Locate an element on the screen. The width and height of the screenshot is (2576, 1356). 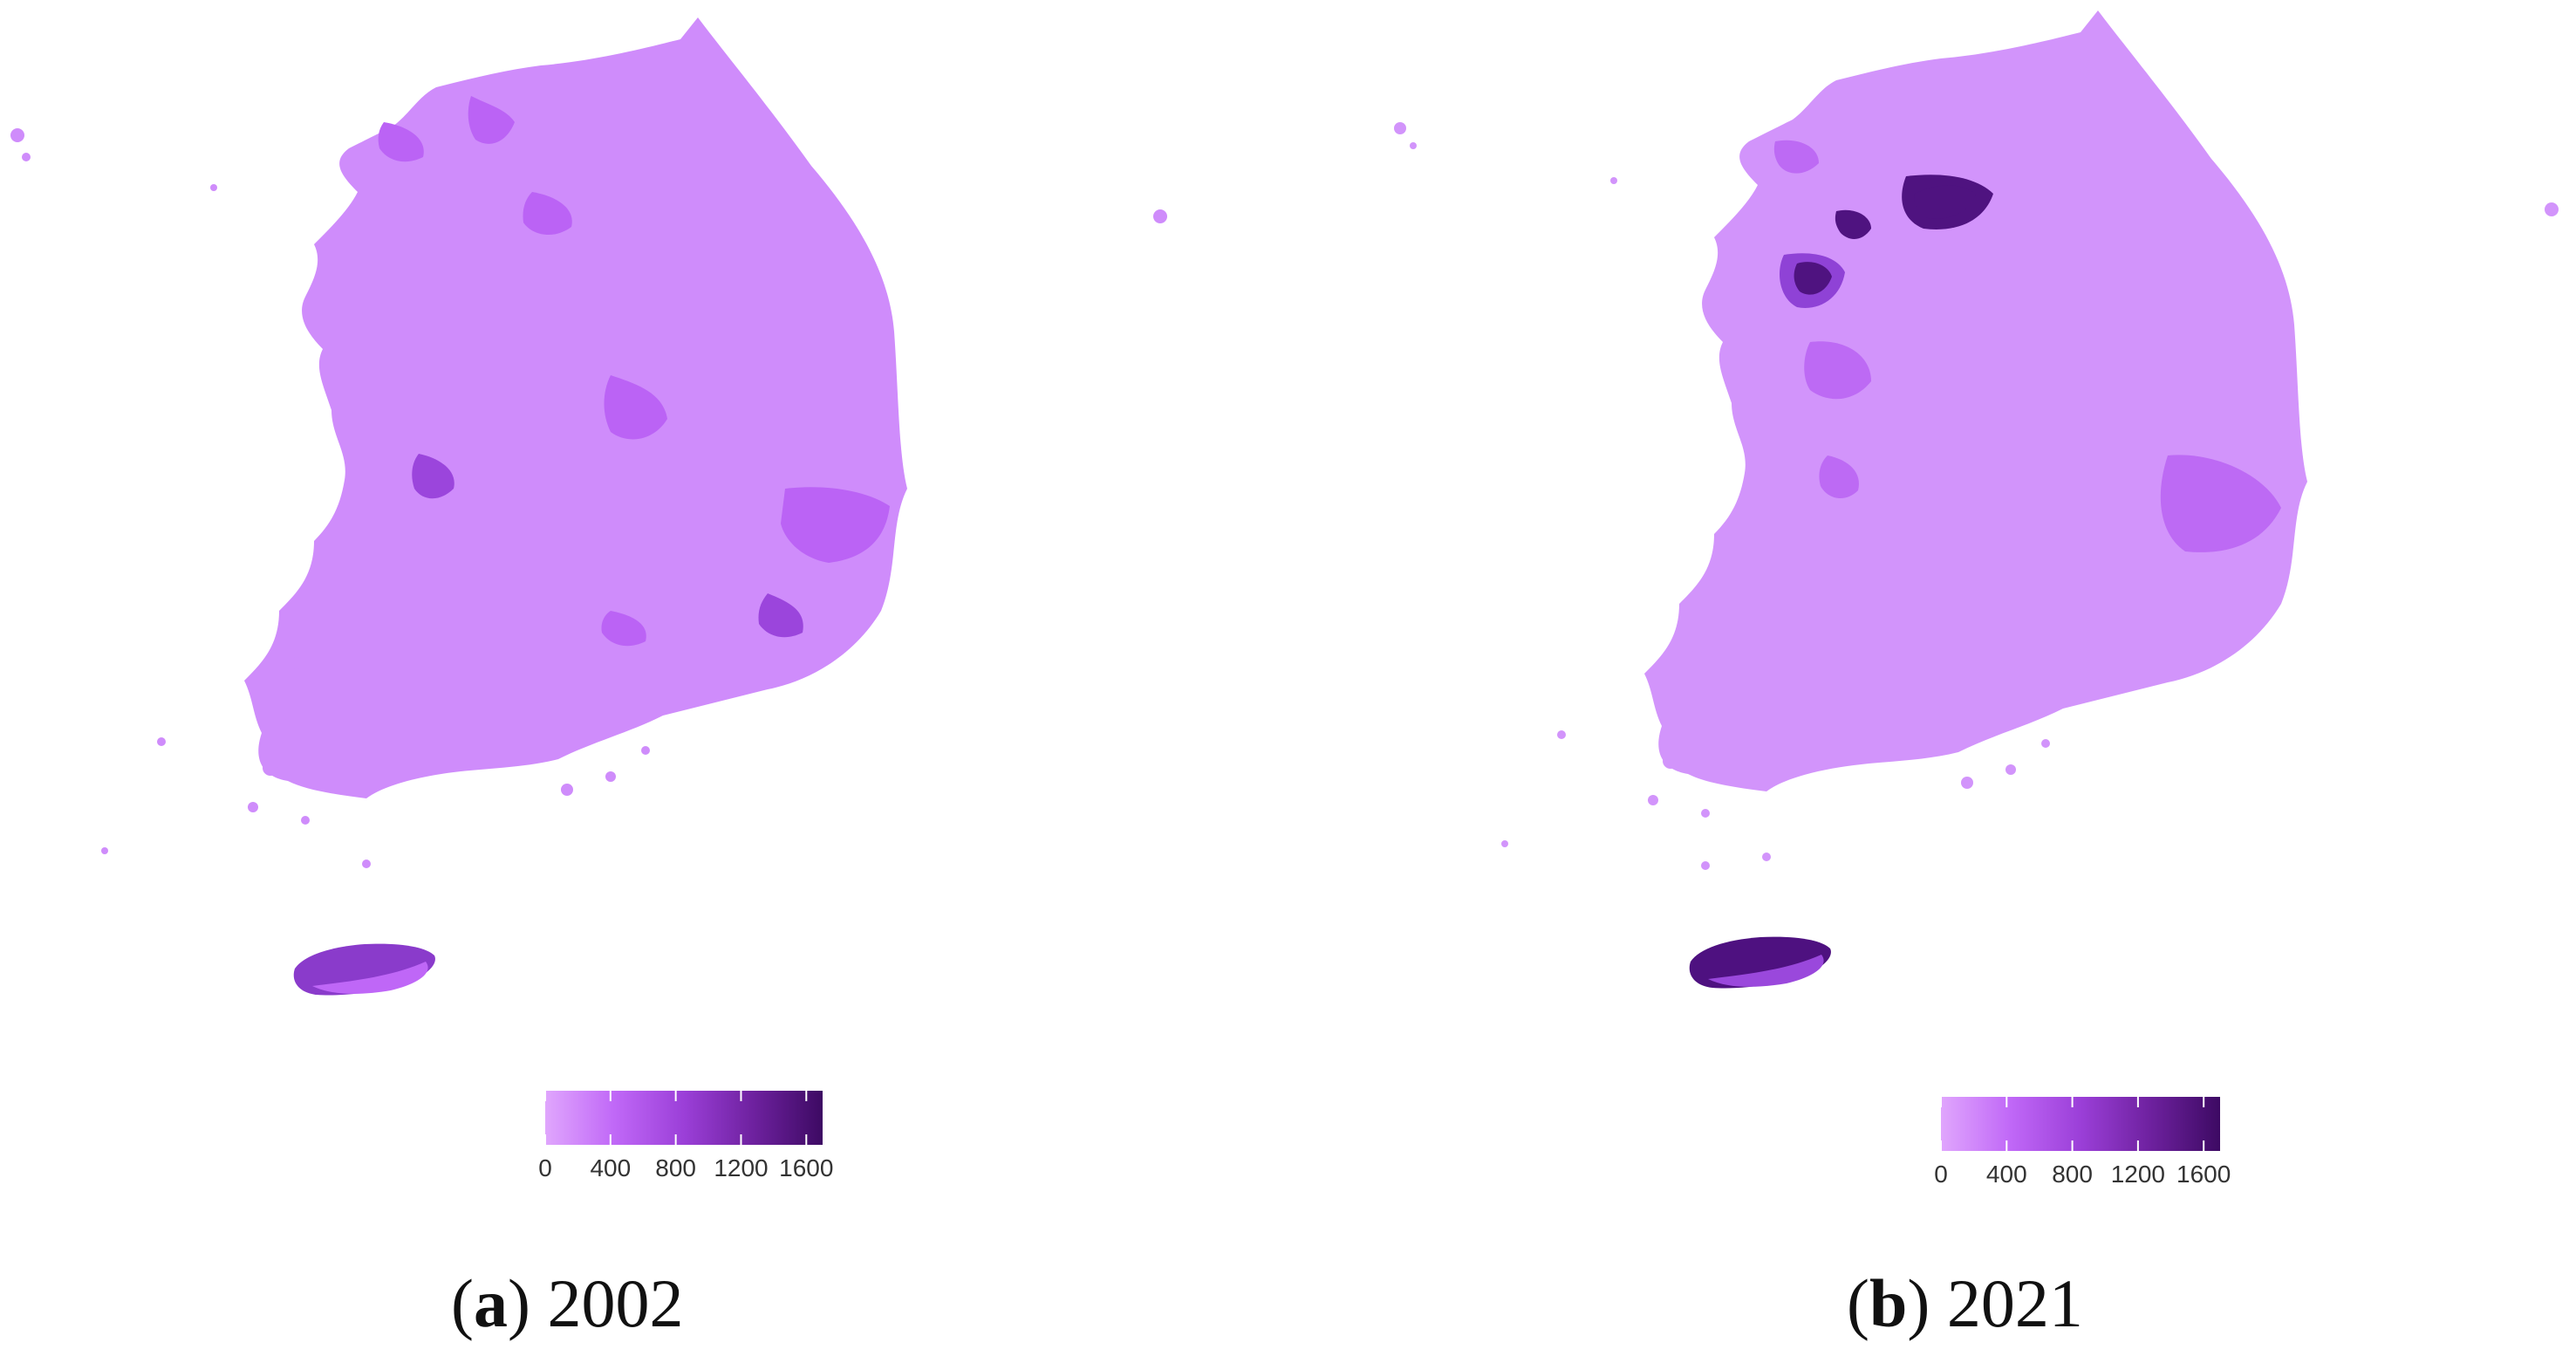
panel-b-legend: 0 400 800 1200 1600 is located at coordinates (2082, 1142).